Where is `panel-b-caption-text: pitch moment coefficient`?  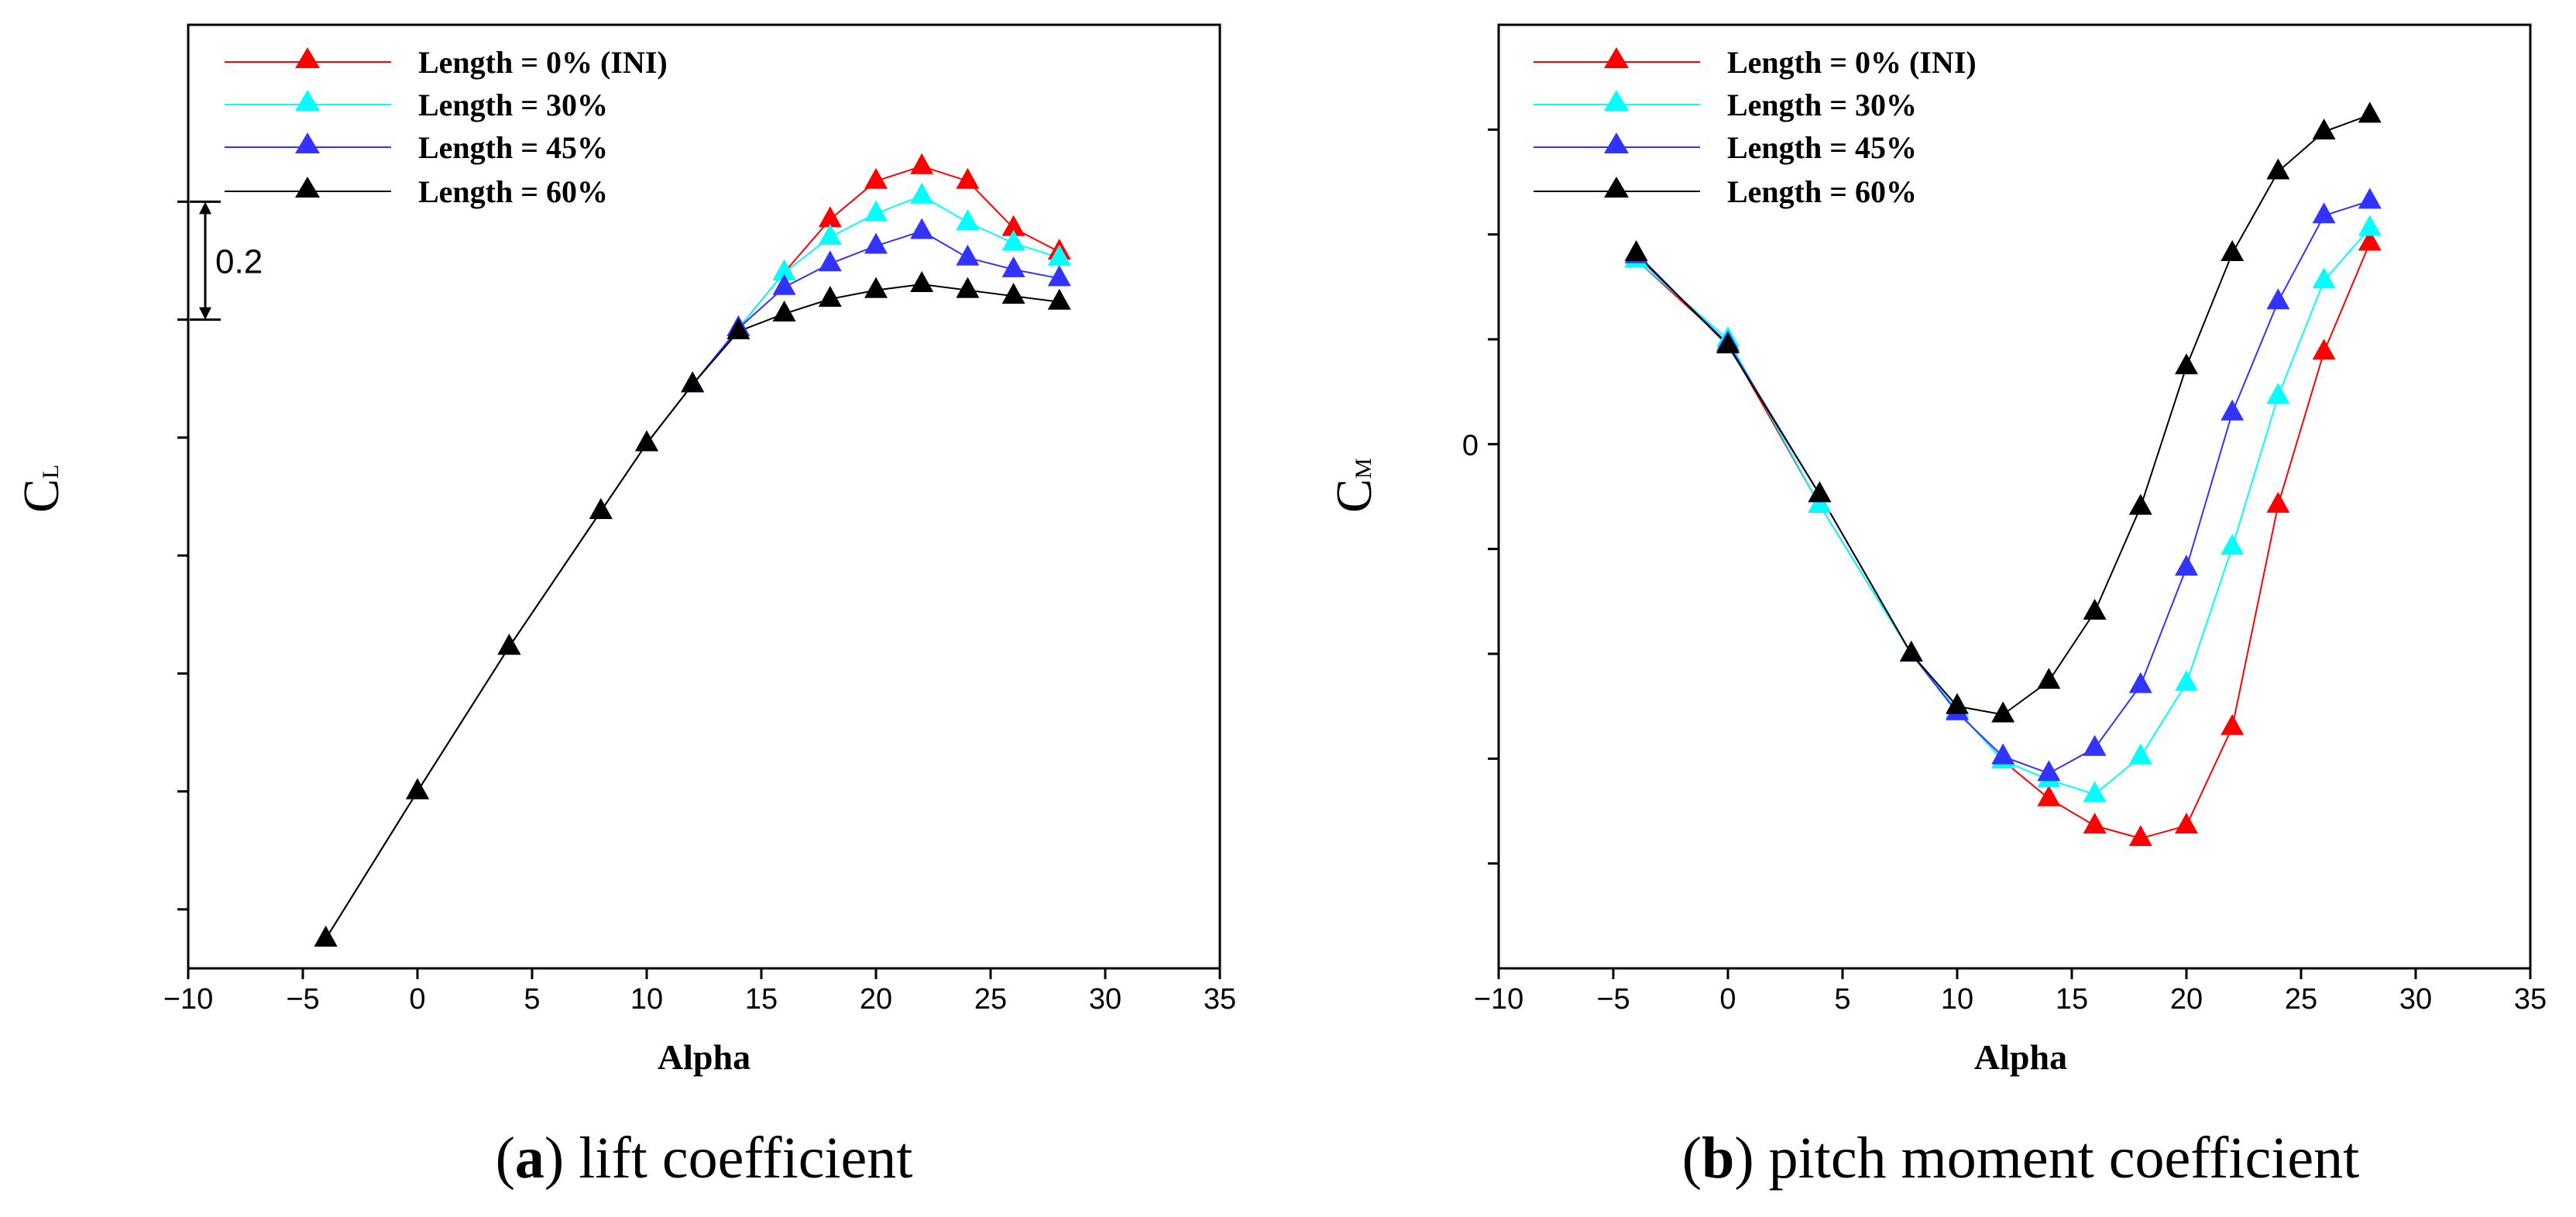 panel-b-caption-text: pitch moment coefficient is located at coordinates (2064, 1158).